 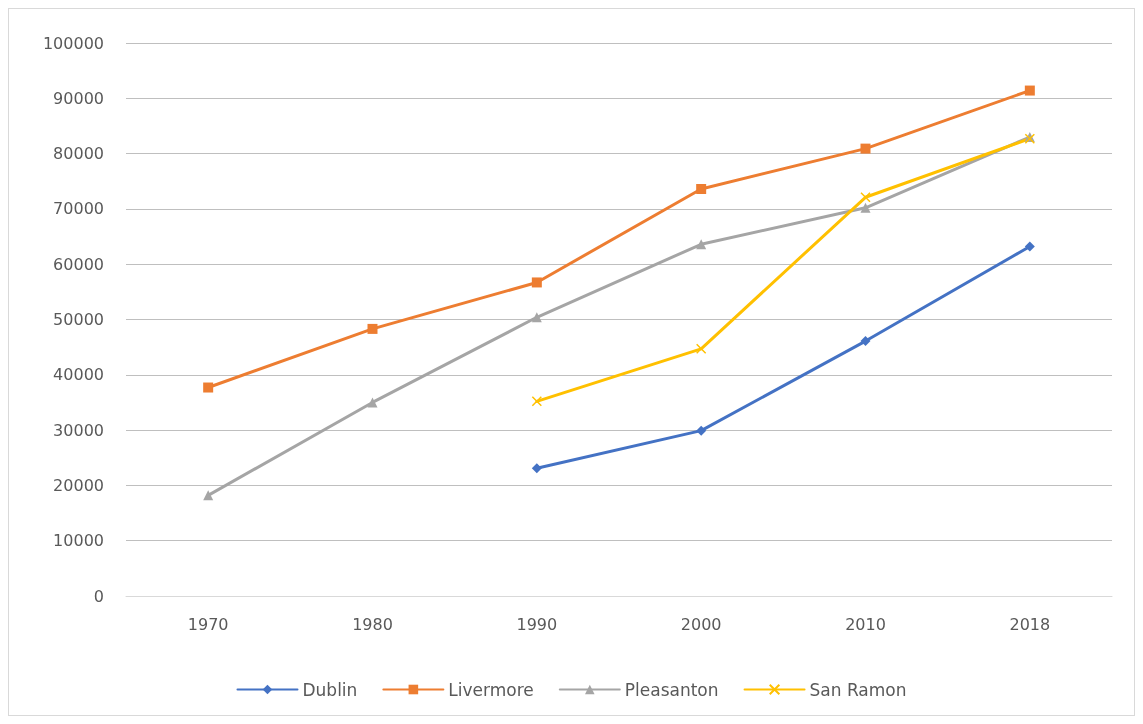 What do you see at coordinates (858, 689) in the screenshot?
I see `legend-label: San Ramon` at bounding box center [858, 689].